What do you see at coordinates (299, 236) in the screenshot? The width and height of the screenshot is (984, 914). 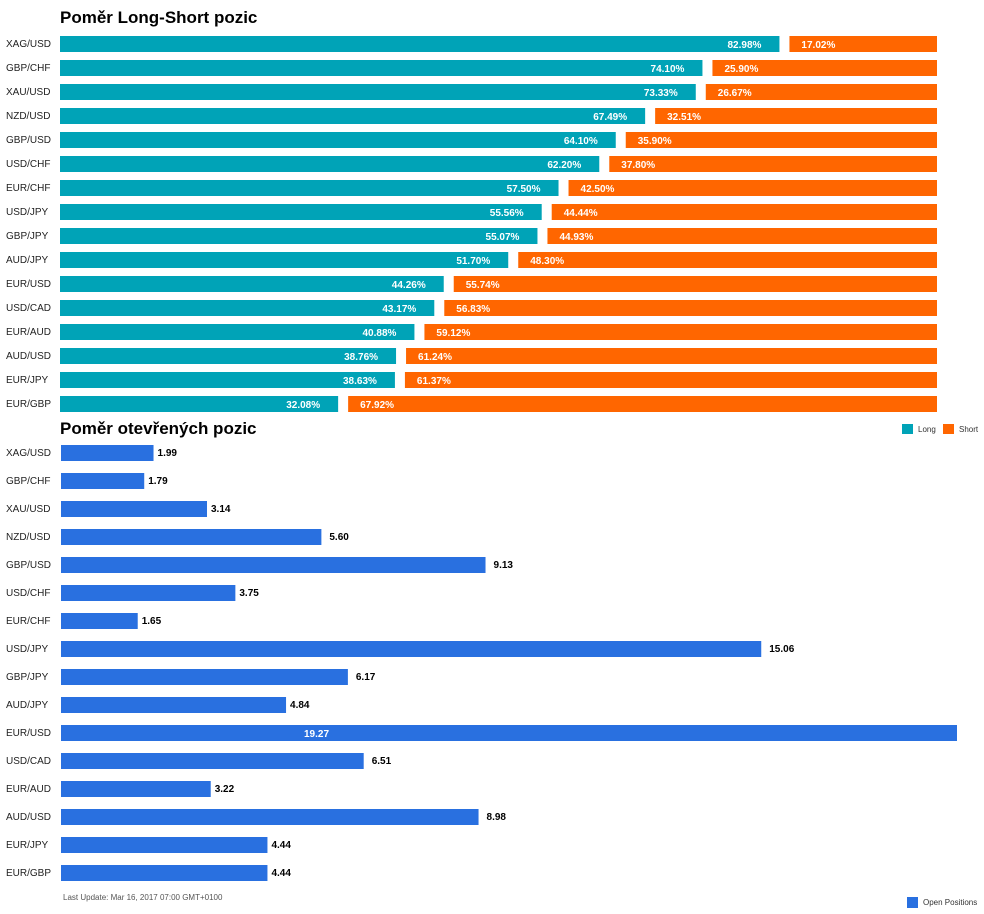 I see `long-bar-gbp-jpy` at bounding box center [299, 236].